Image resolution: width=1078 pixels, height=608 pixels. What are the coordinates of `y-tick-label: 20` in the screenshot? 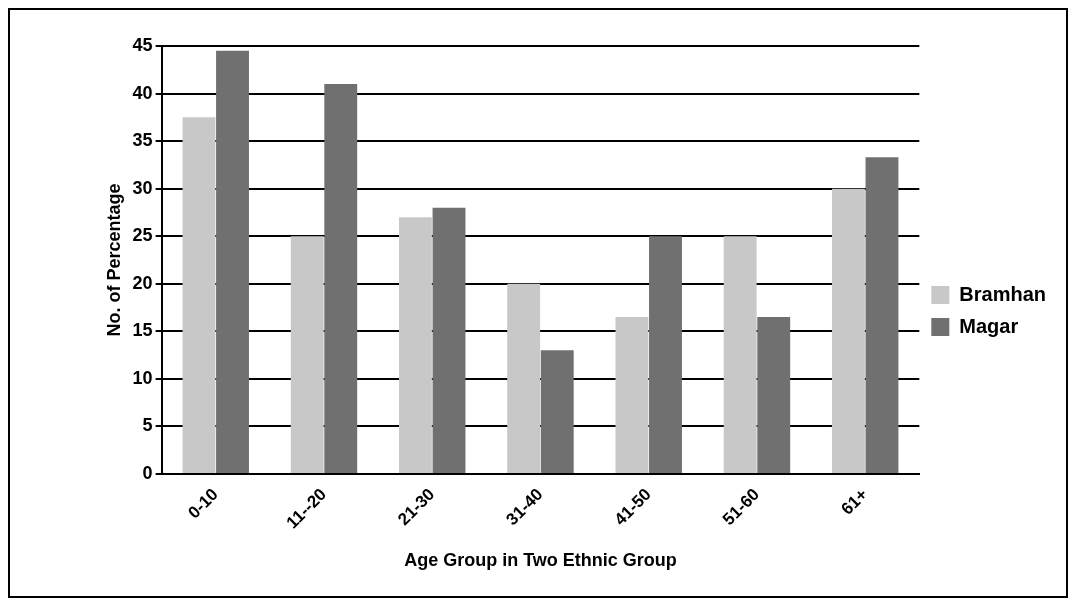 It's located at (142, 282).